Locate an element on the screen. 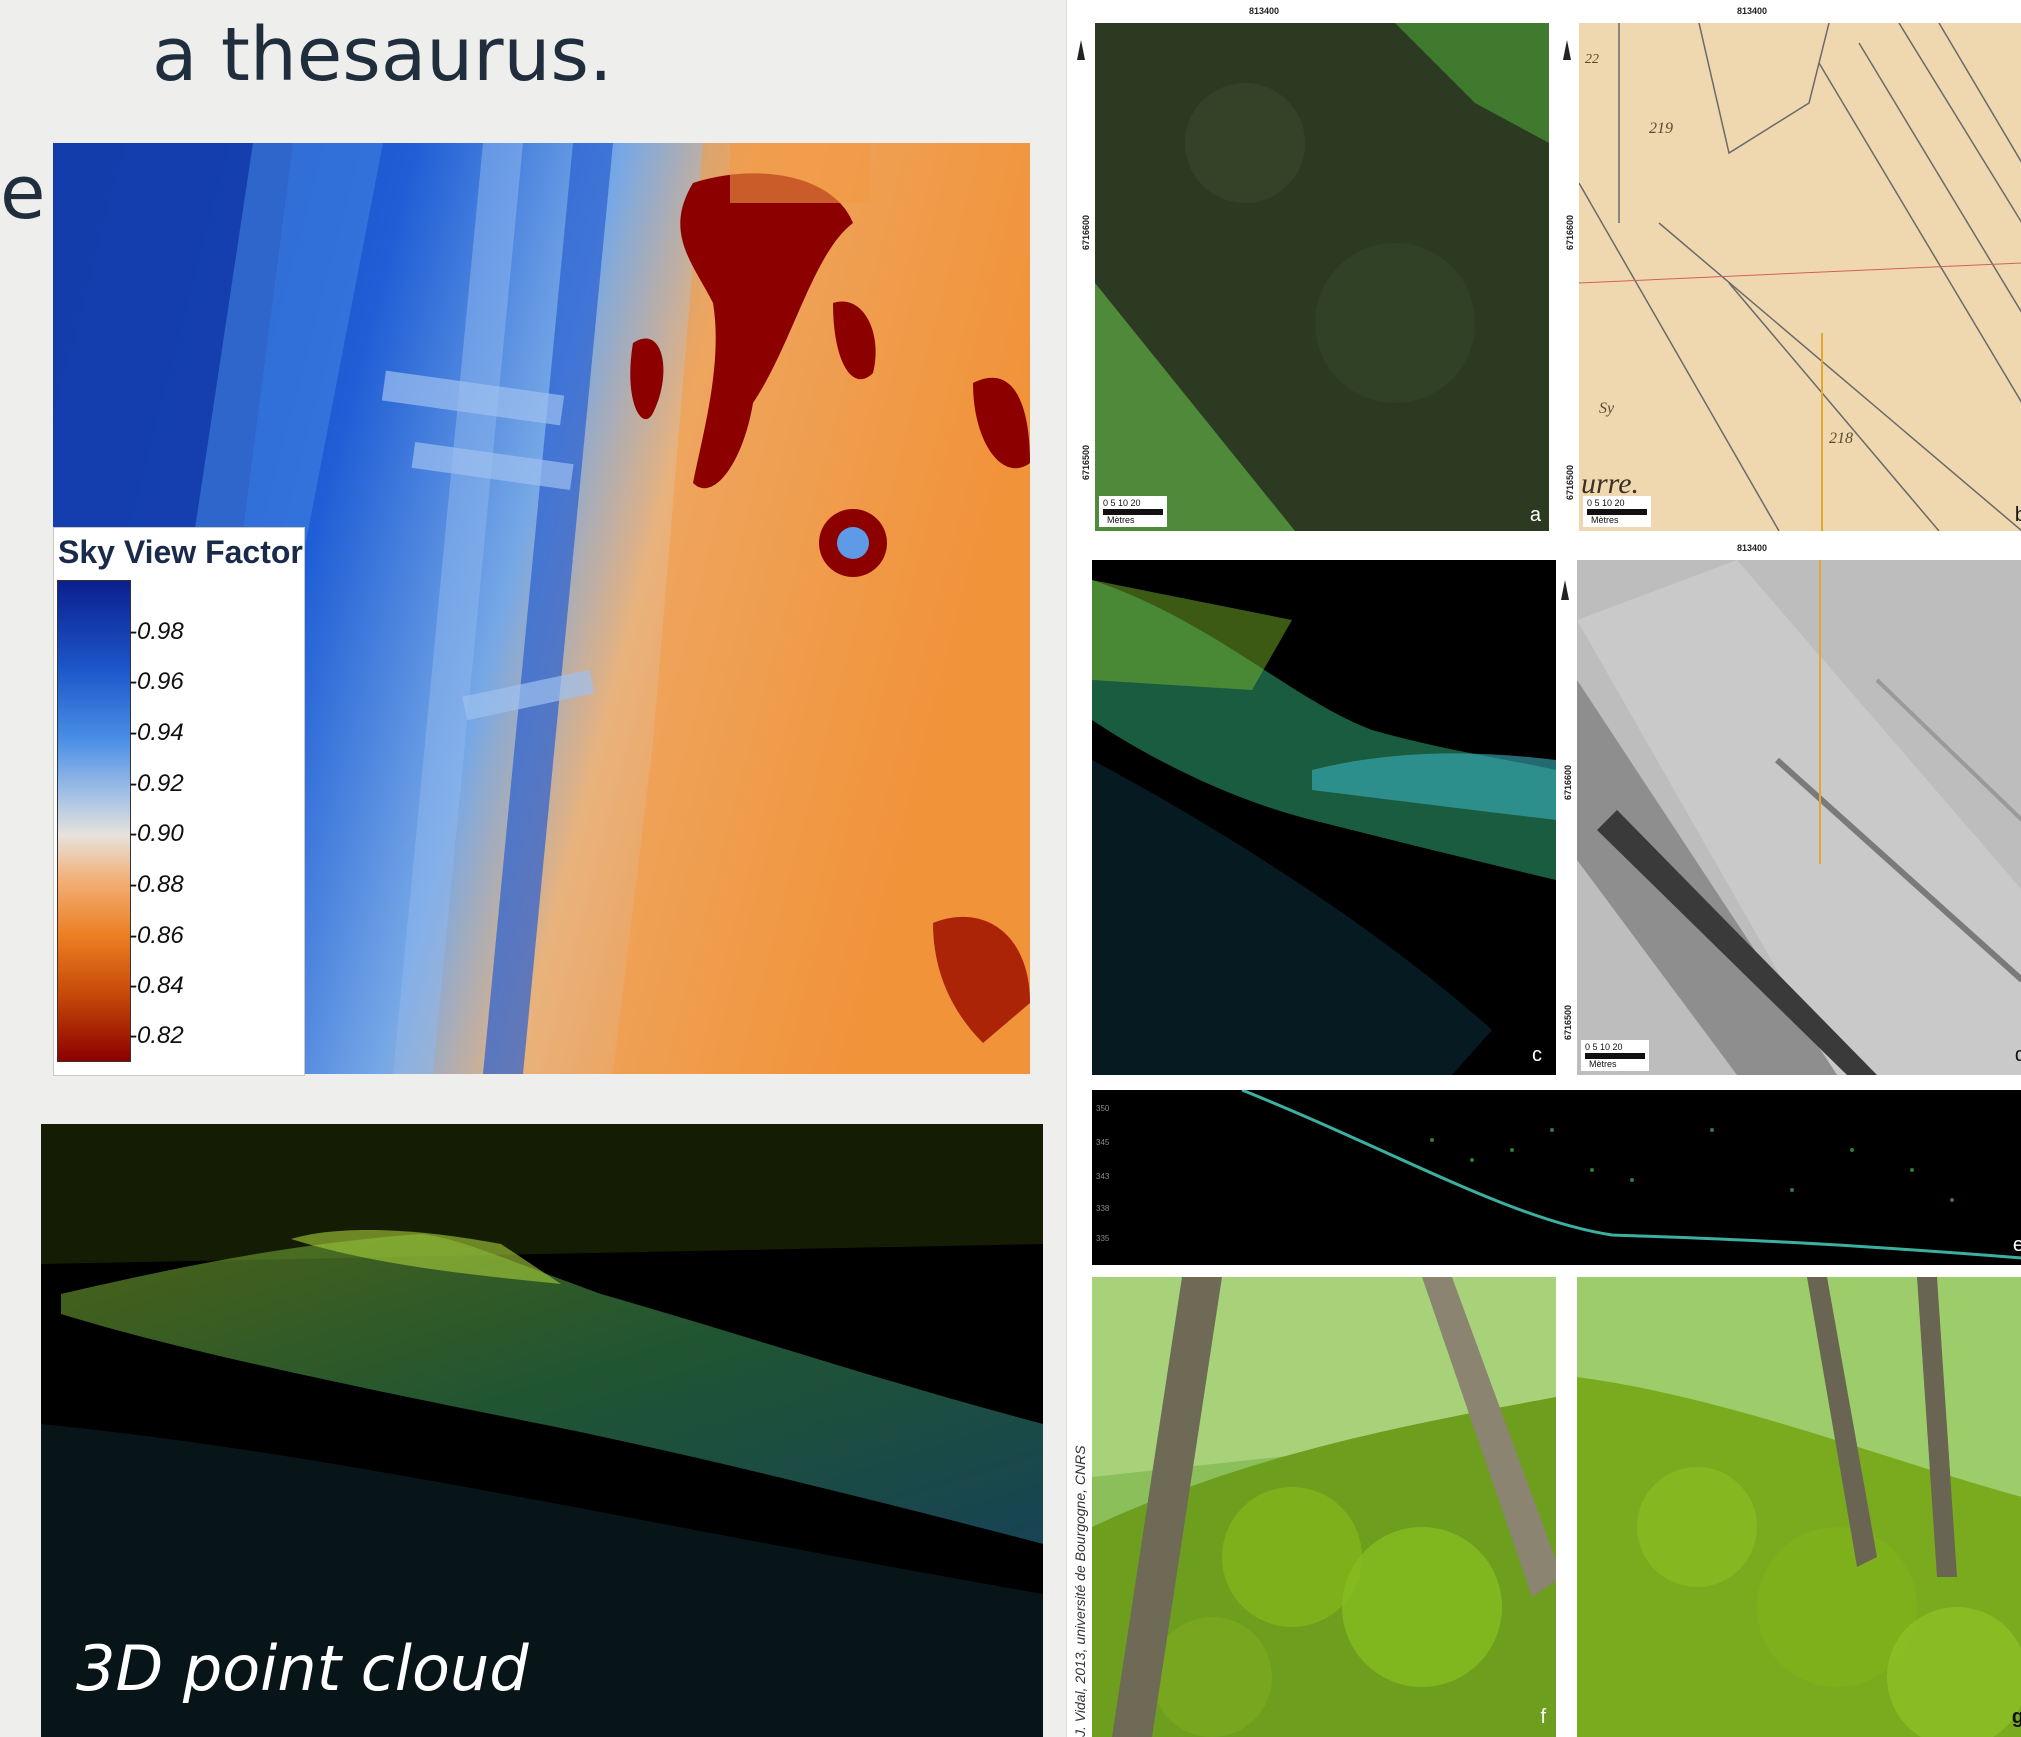 The width and height of the screenshot is (2021, 1737). legend-tick: -0.90 is located at coordinates (156, 833).